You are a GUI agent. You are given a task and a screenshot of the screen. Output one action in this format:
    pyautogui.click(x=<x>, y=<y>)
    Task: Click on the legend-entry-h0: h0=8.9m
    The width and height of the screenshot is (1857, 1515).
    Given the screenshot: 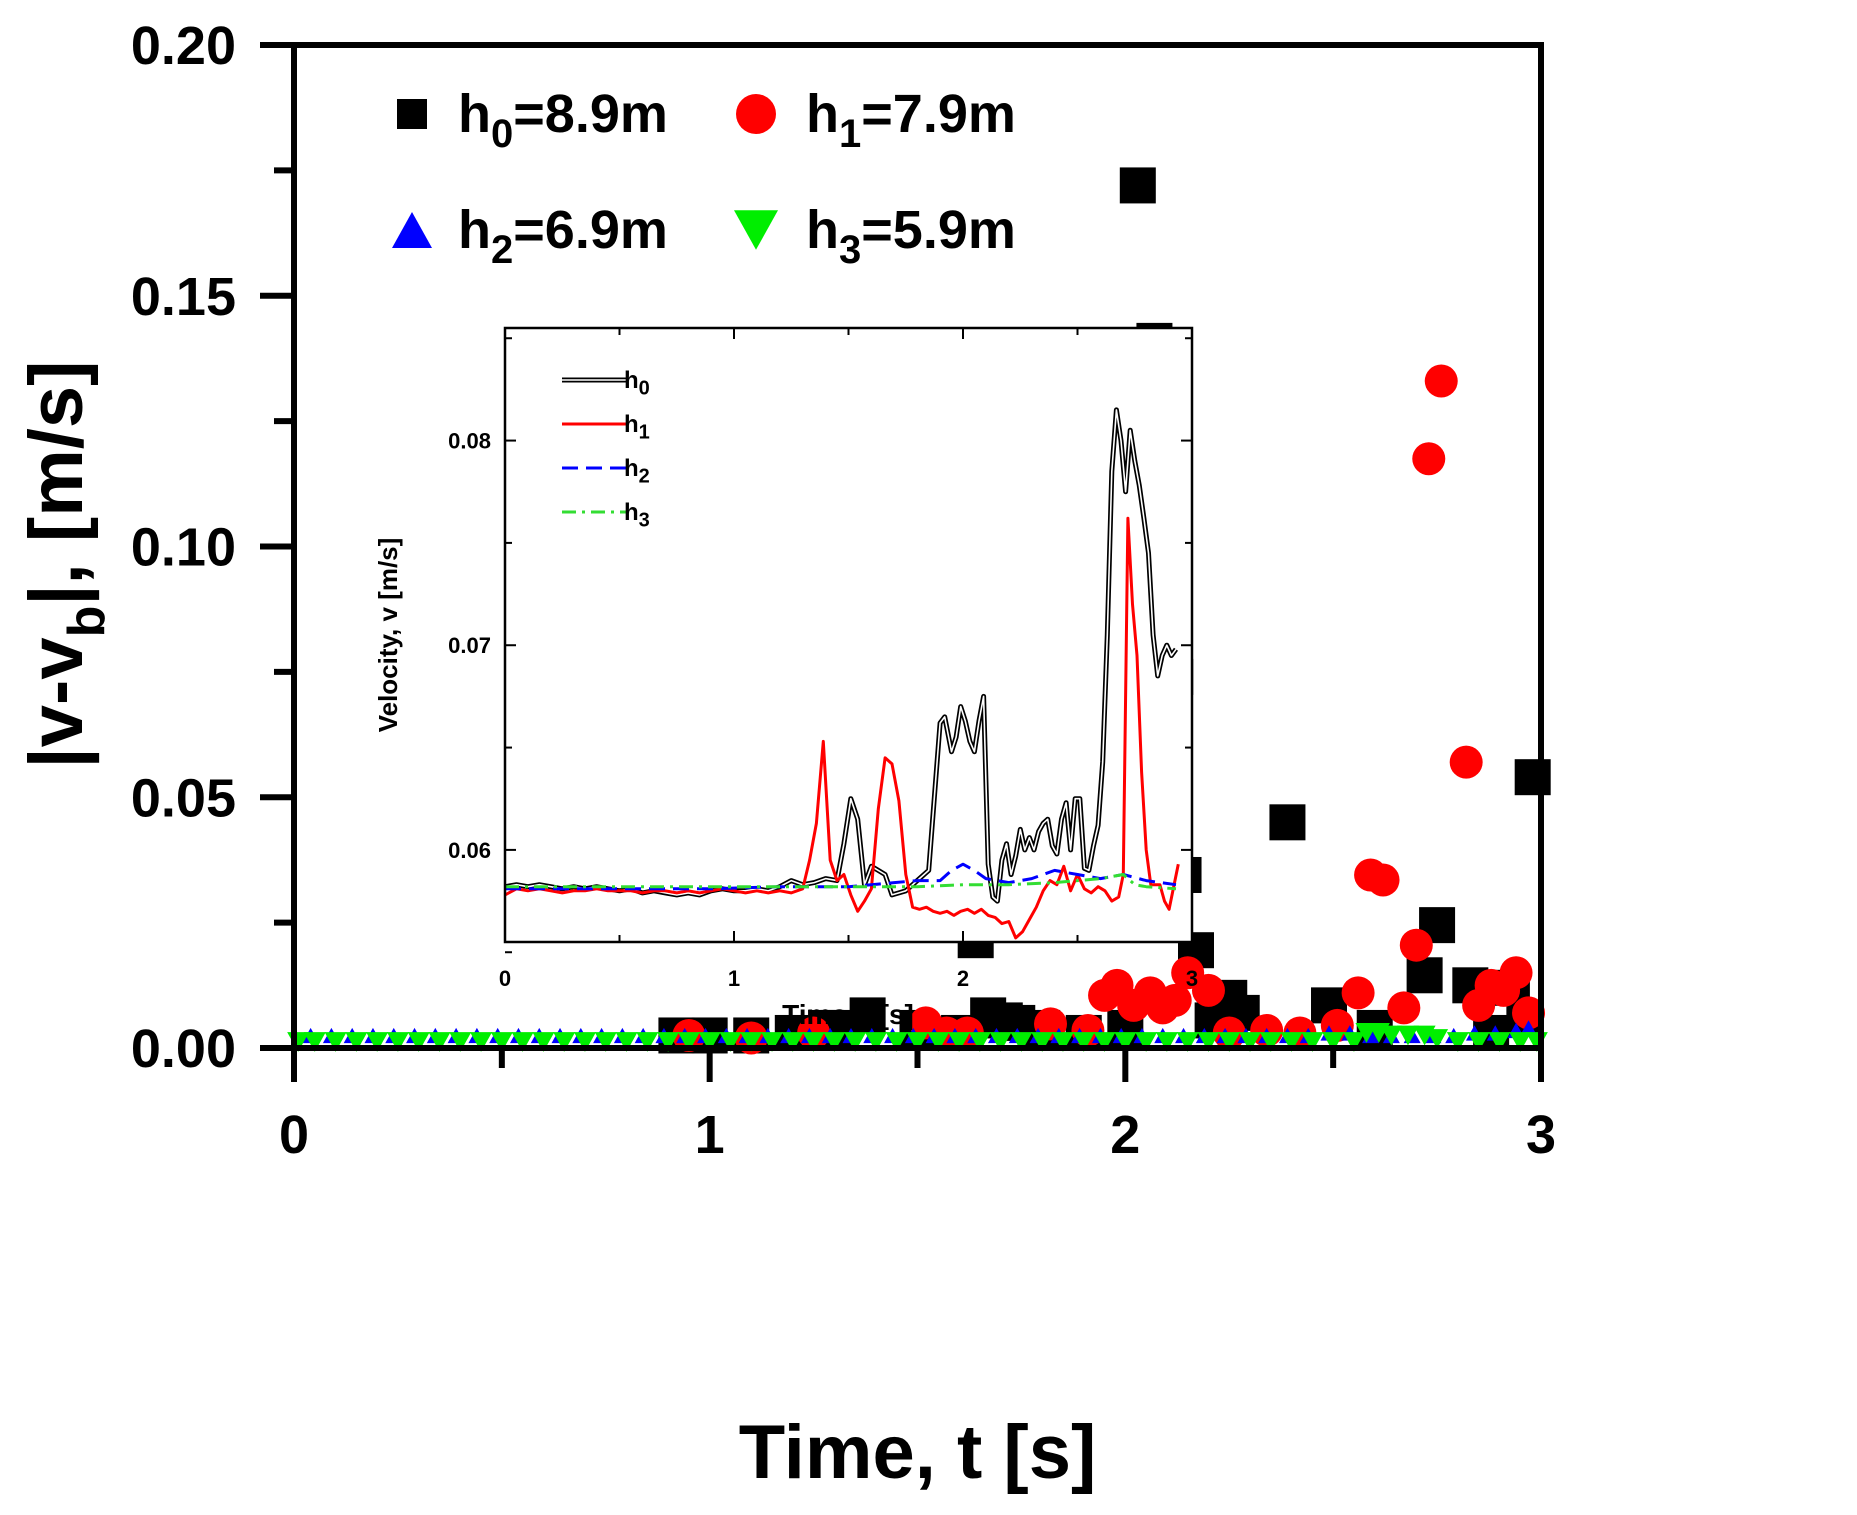 What is the action you would take?
    pyautogui.click(x=532, y=120)
    